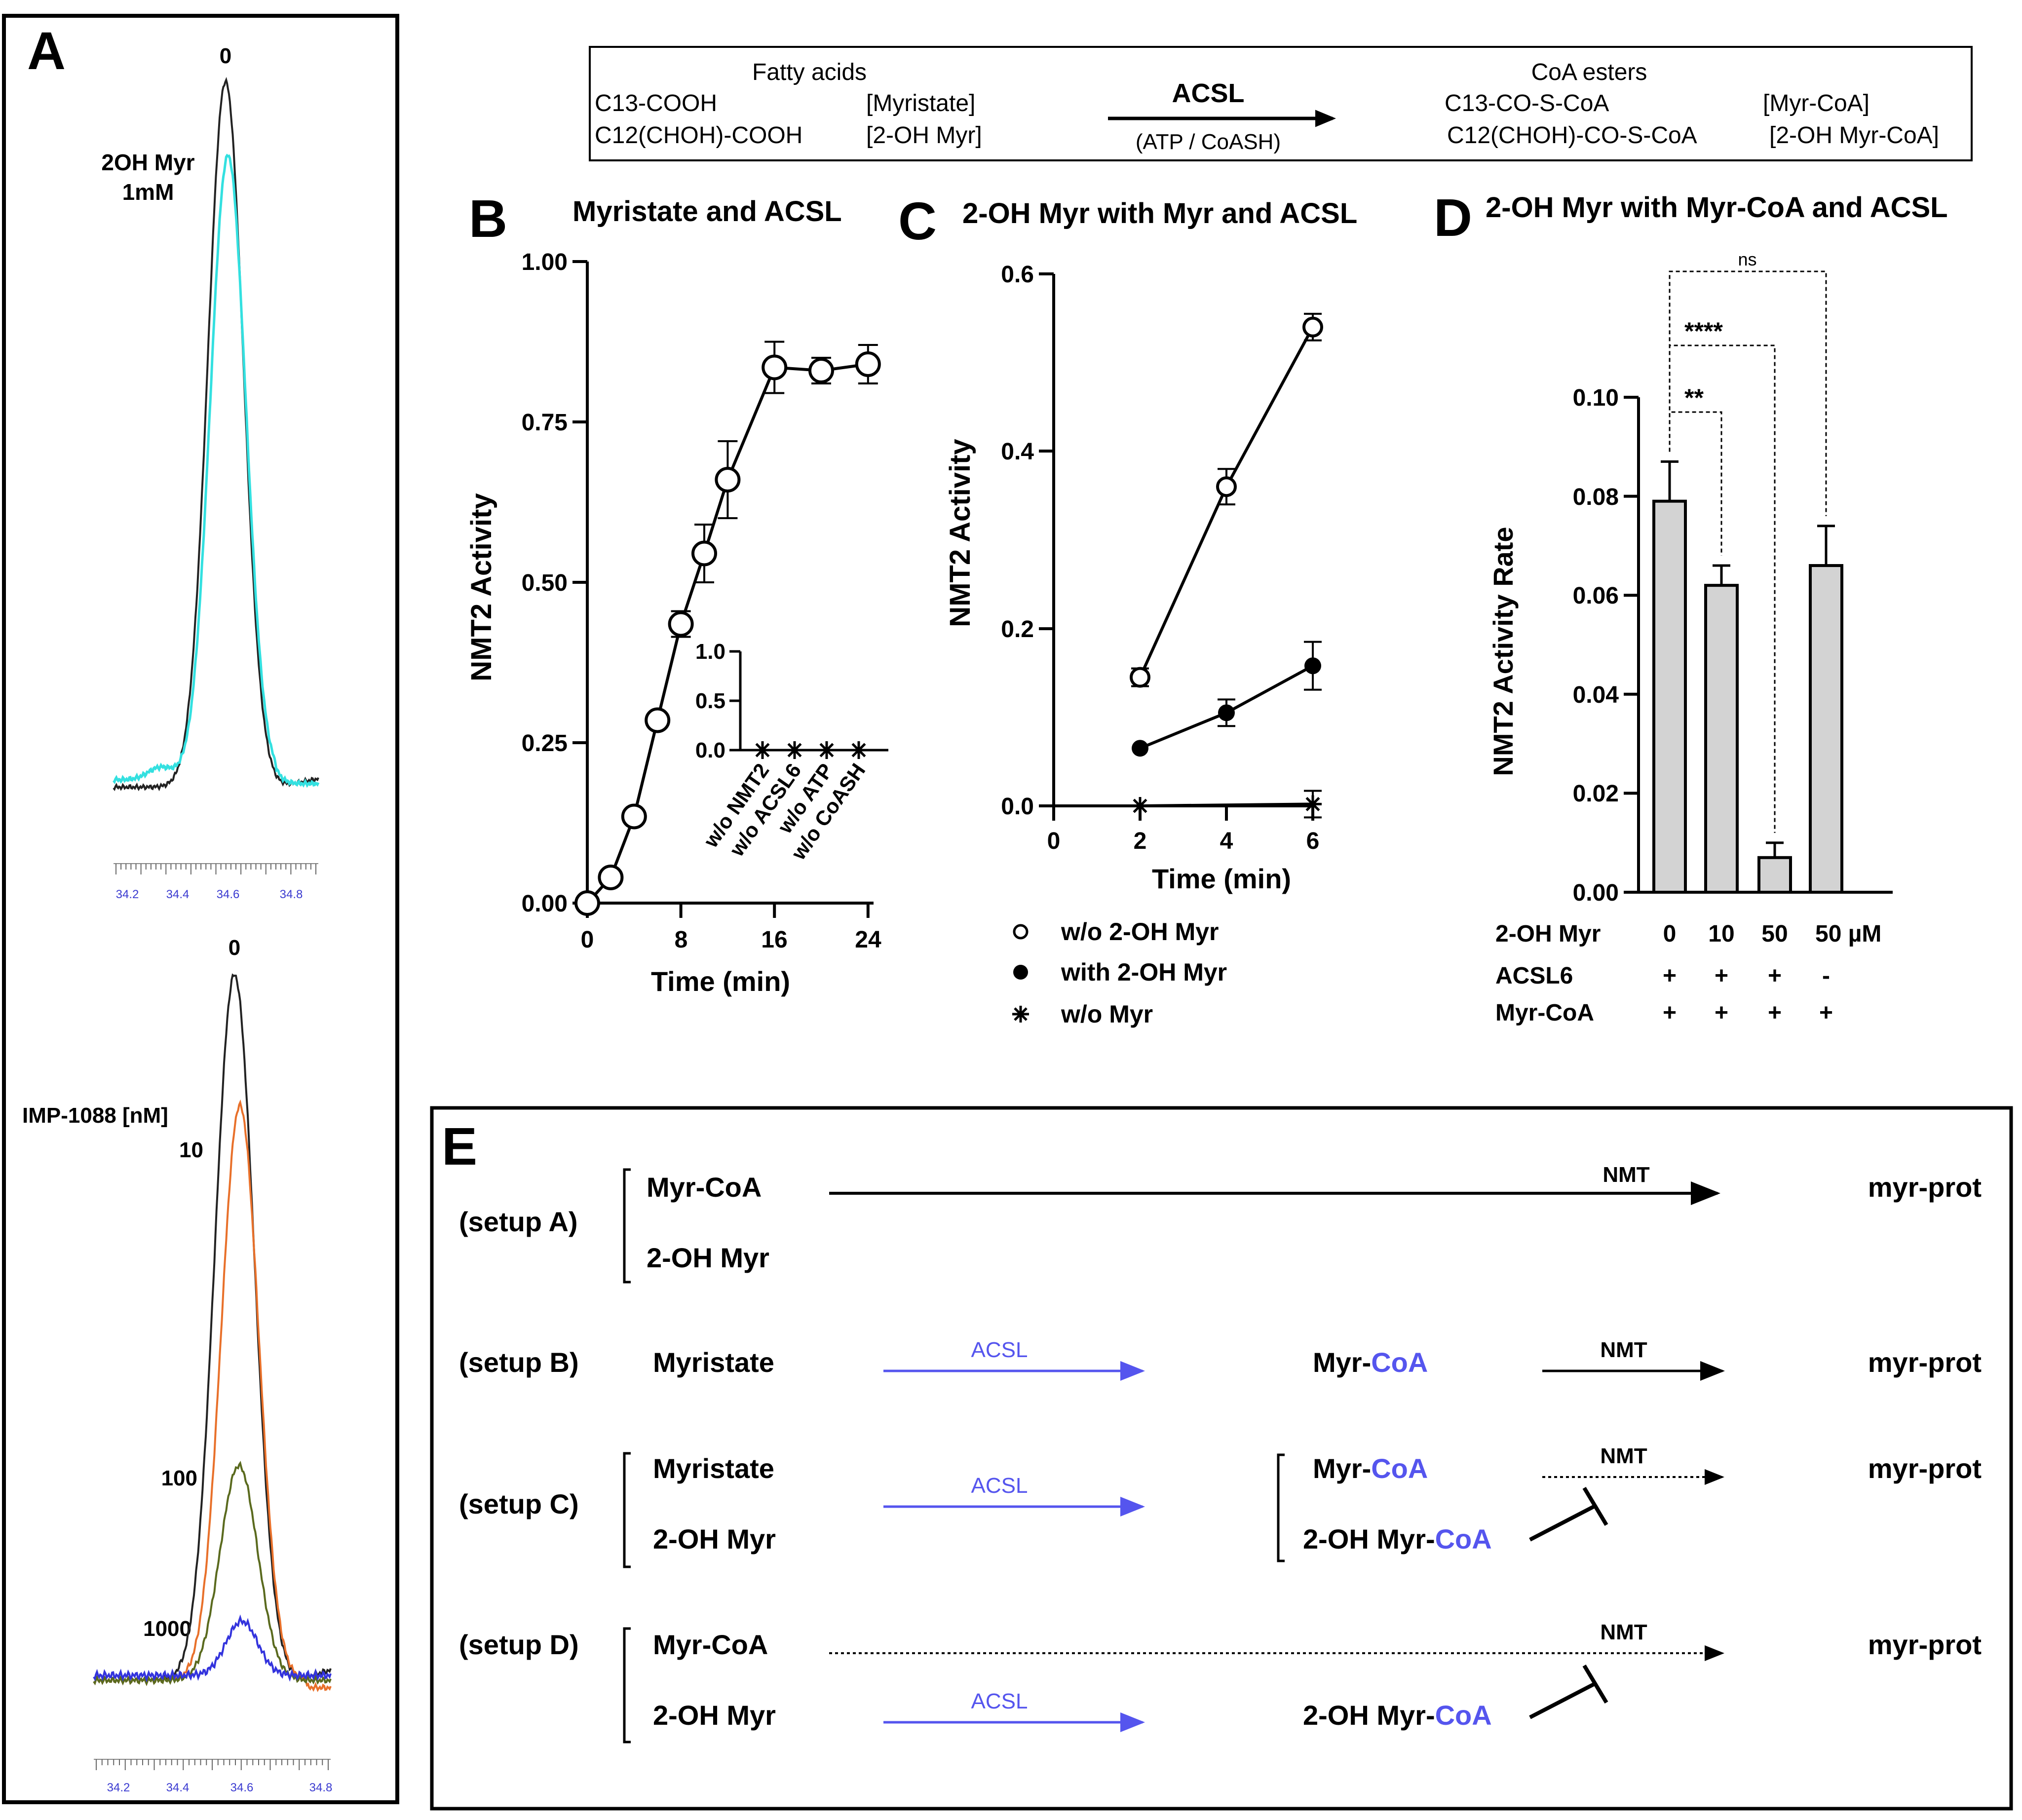  I want to click on chromatogram-bottom-ticks, so click(212, 1764).